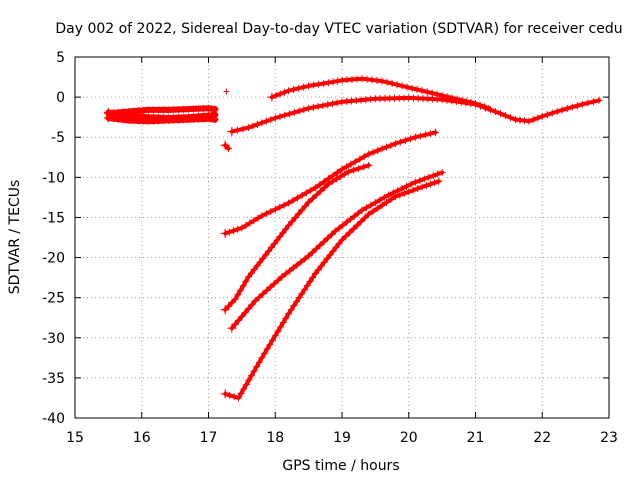 The height and width of the screenshot is (480, 640). I want to click on x-axis-label: GPS time / hours, so click(340, 466).